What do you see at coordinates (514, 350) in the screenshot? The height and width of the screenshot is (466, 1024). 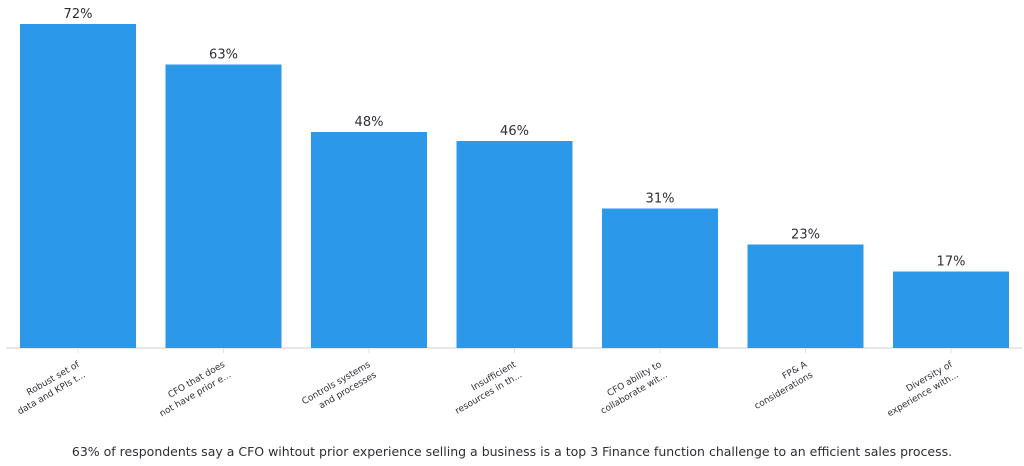 I see `tick-marks-layer` at bounding box center [514, 350].